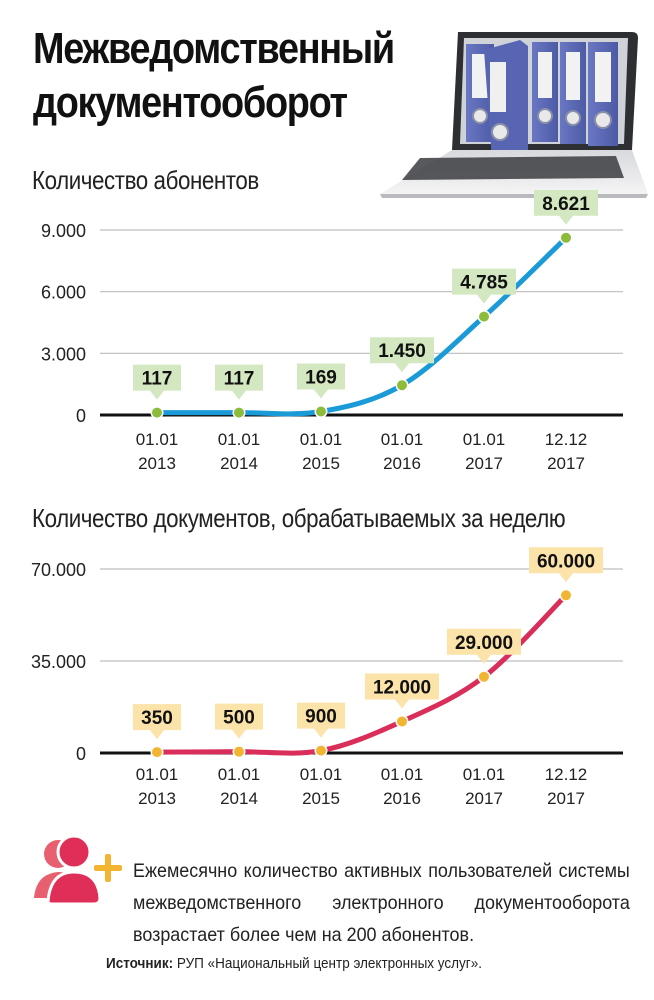 Image resolution: width=654 pixels, height=1000 pixels. Describe the element at coordinates (514, 115) in the screenshot. I see `laptop-binders-illustration` at that location.